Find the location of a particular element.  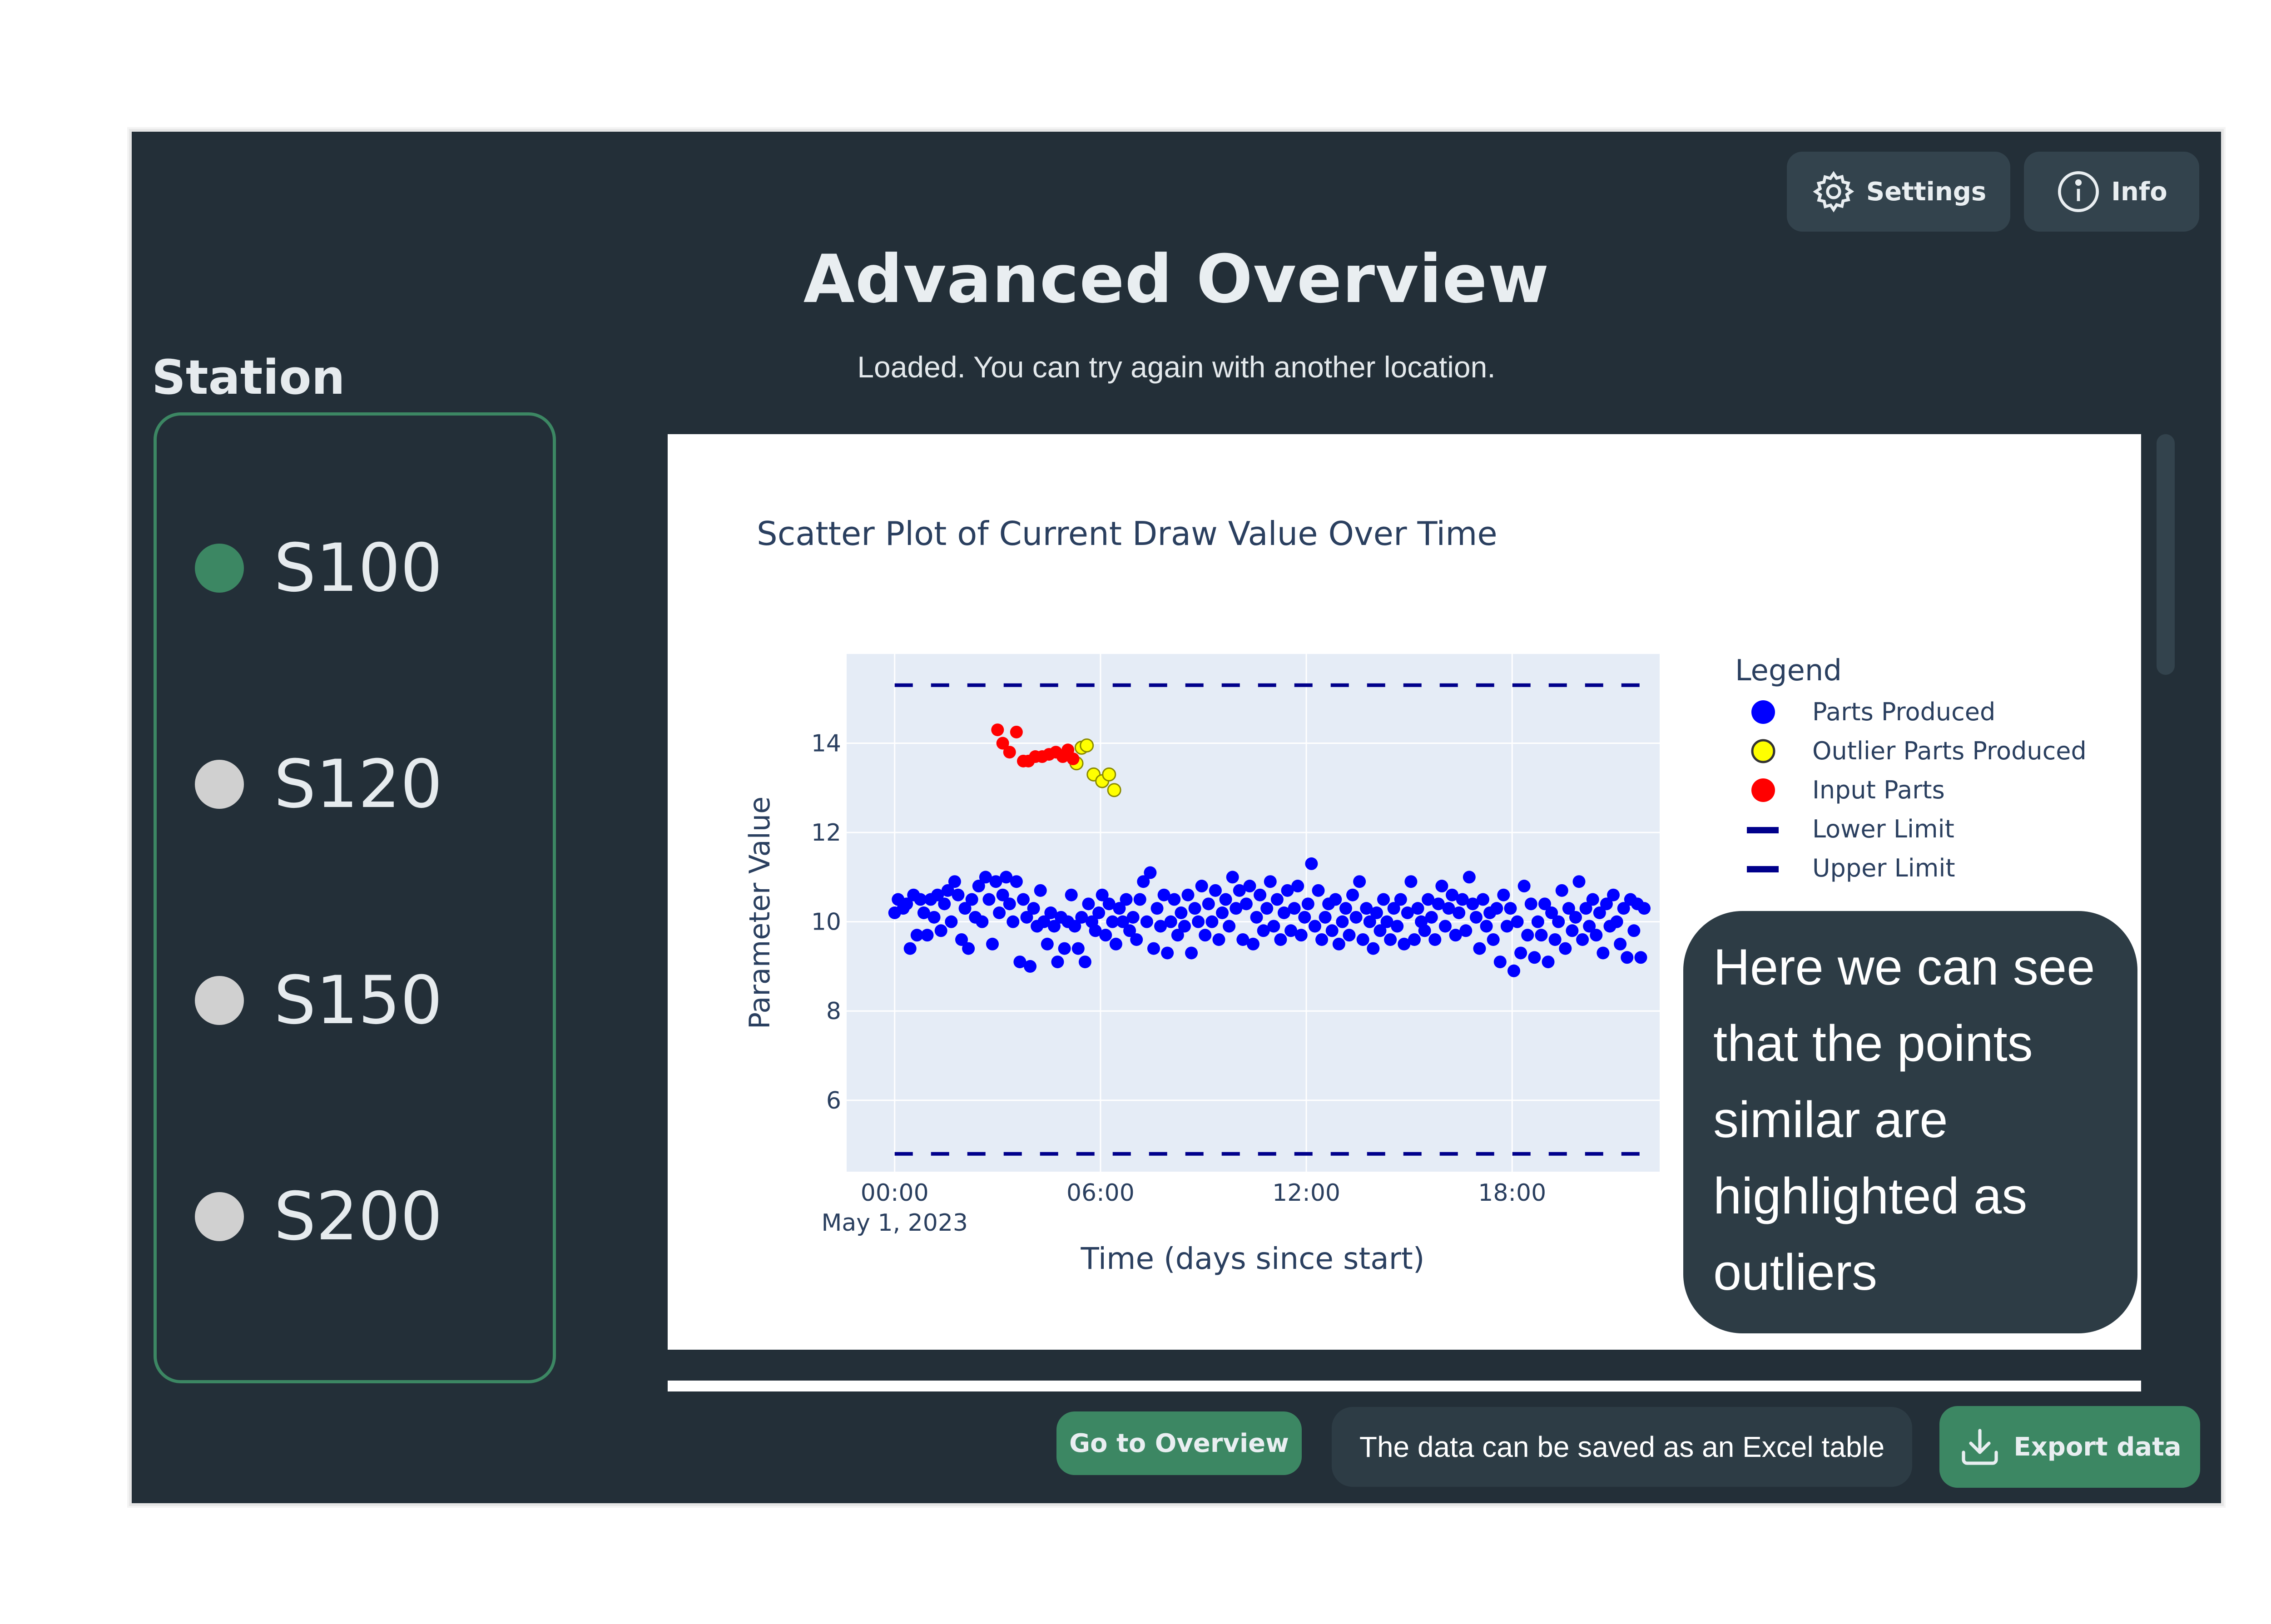

station-item-s150: S150 is located at coordinates (318, 1000).